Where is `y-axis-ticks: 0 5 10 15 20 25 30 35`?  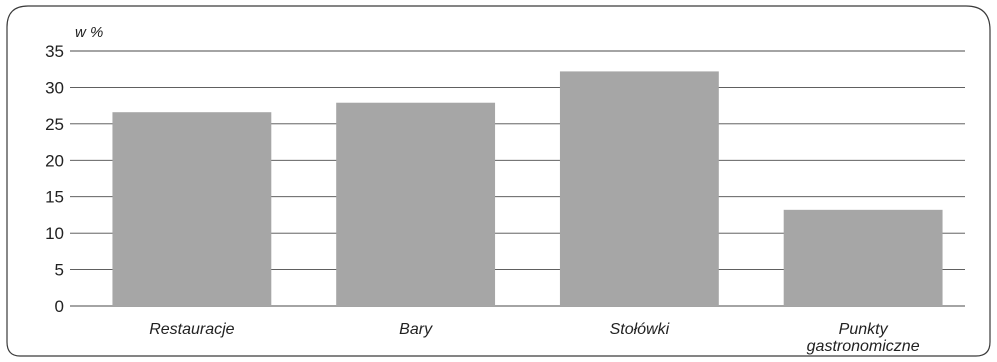
y-axis-ticks: 0 5 10 15 20 25 30 35 is located at coordinates (54, 179).